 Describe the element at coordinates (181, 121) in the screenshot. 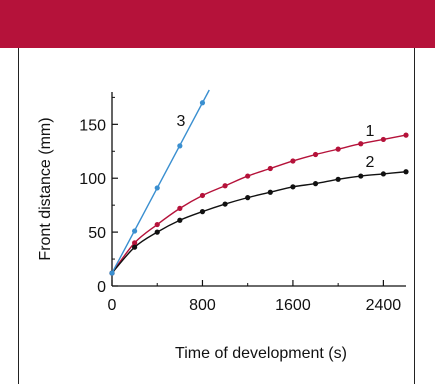

I see `series-label: 3` at that location.